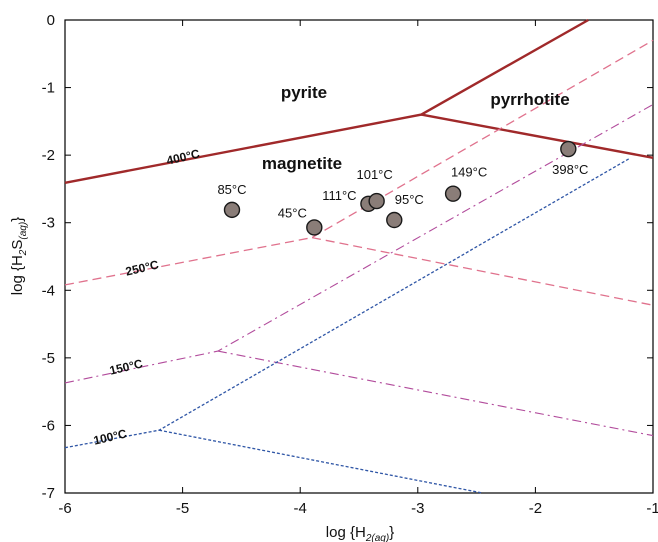 Image resolution: width=658 pixels, height=542 pixels. What do you see at coordinates (409, 199) in the screenshot?
I see `point-label: 95°C` at bounding box center [409, 199].